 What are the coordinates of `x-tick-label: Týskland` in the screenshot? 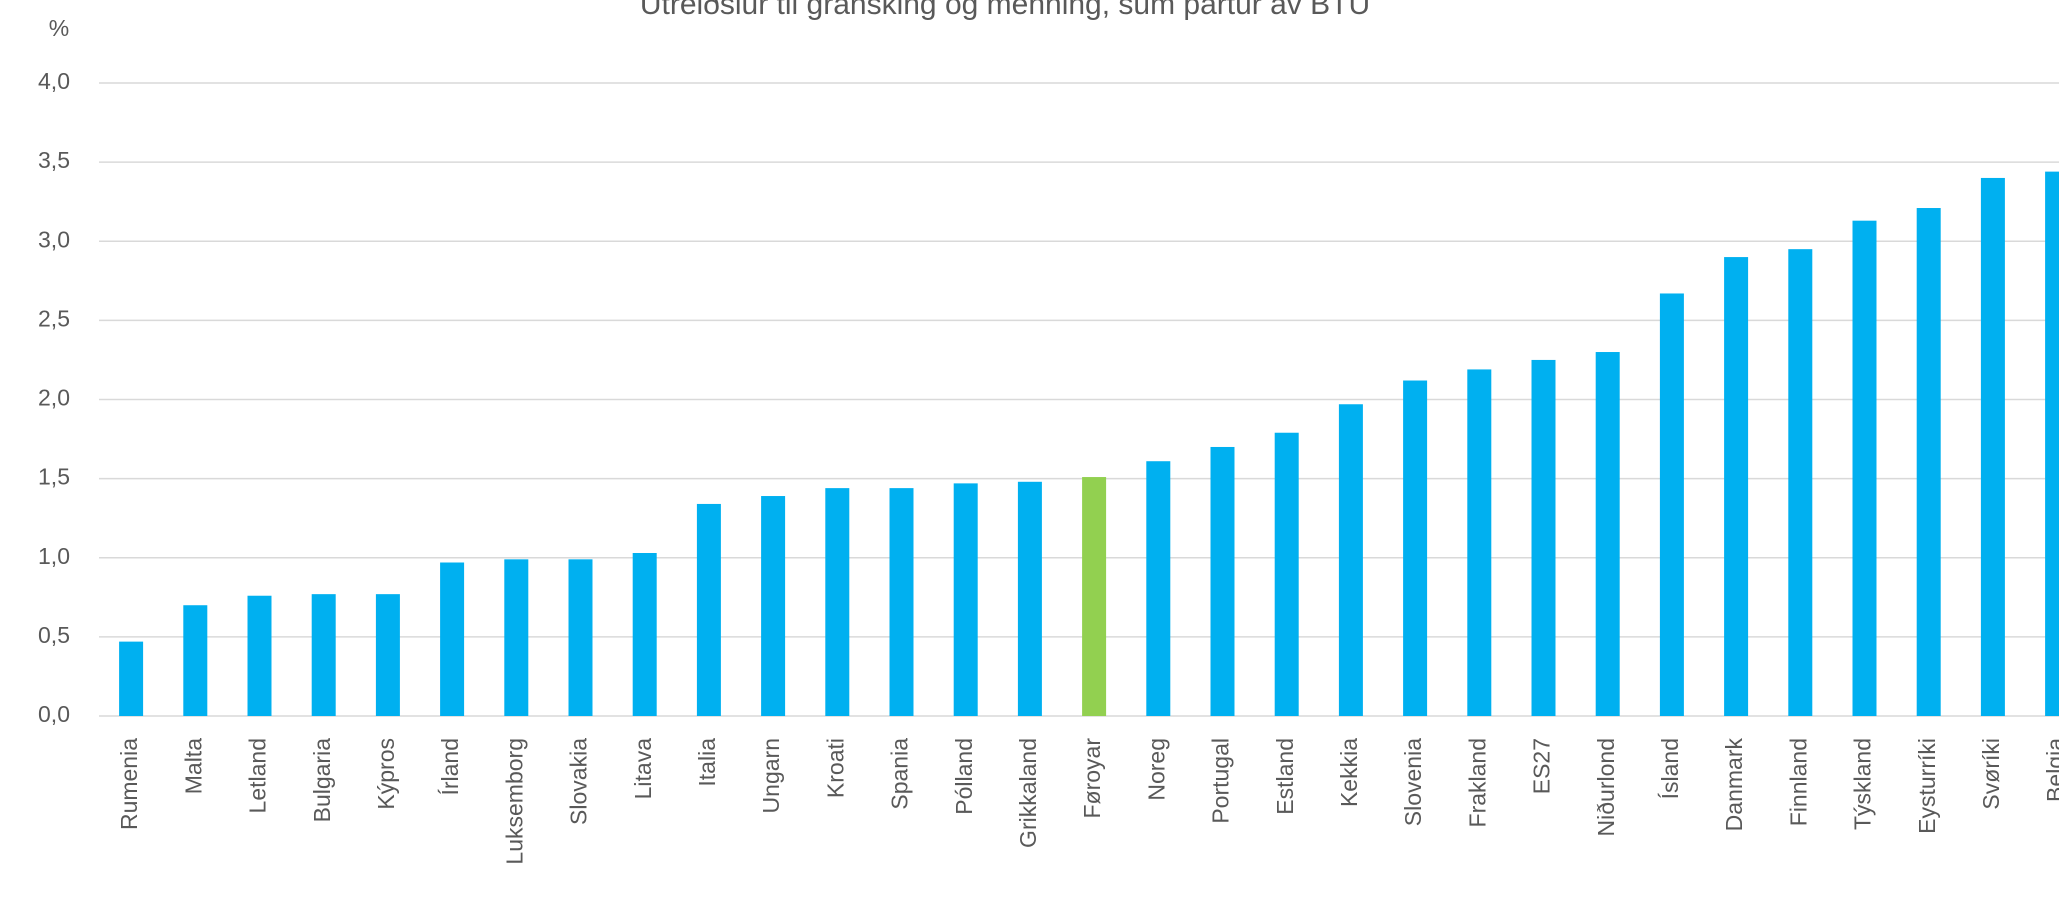 It's located at (1863, 784).